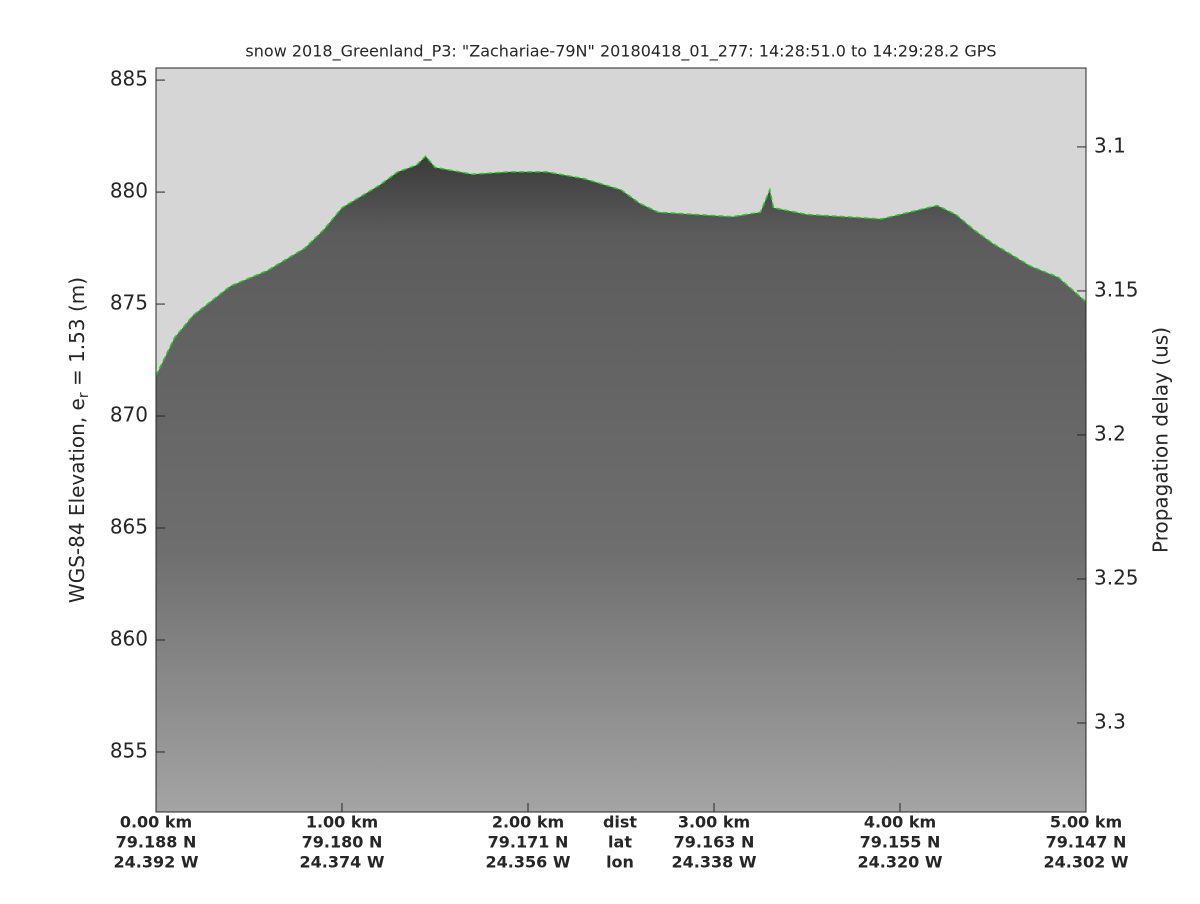  I want to click on y-tick-label: 870, so click(129, 415).